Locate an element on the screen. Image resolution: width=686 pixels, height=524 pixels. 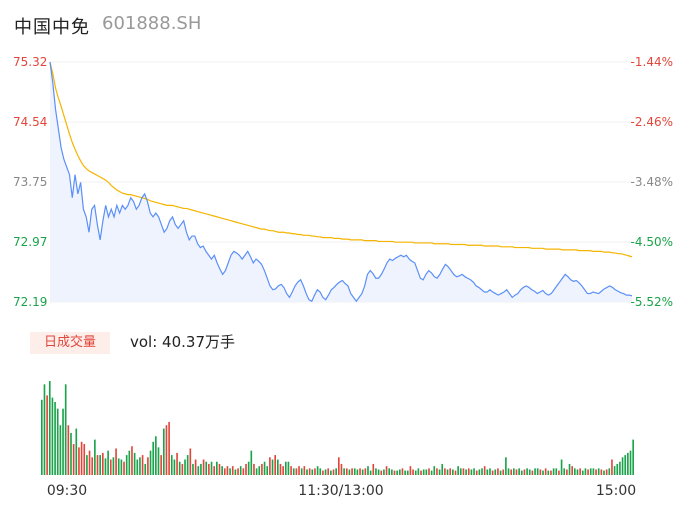
y-label-right-2: -3.48% is located at coordinates (652, 182).